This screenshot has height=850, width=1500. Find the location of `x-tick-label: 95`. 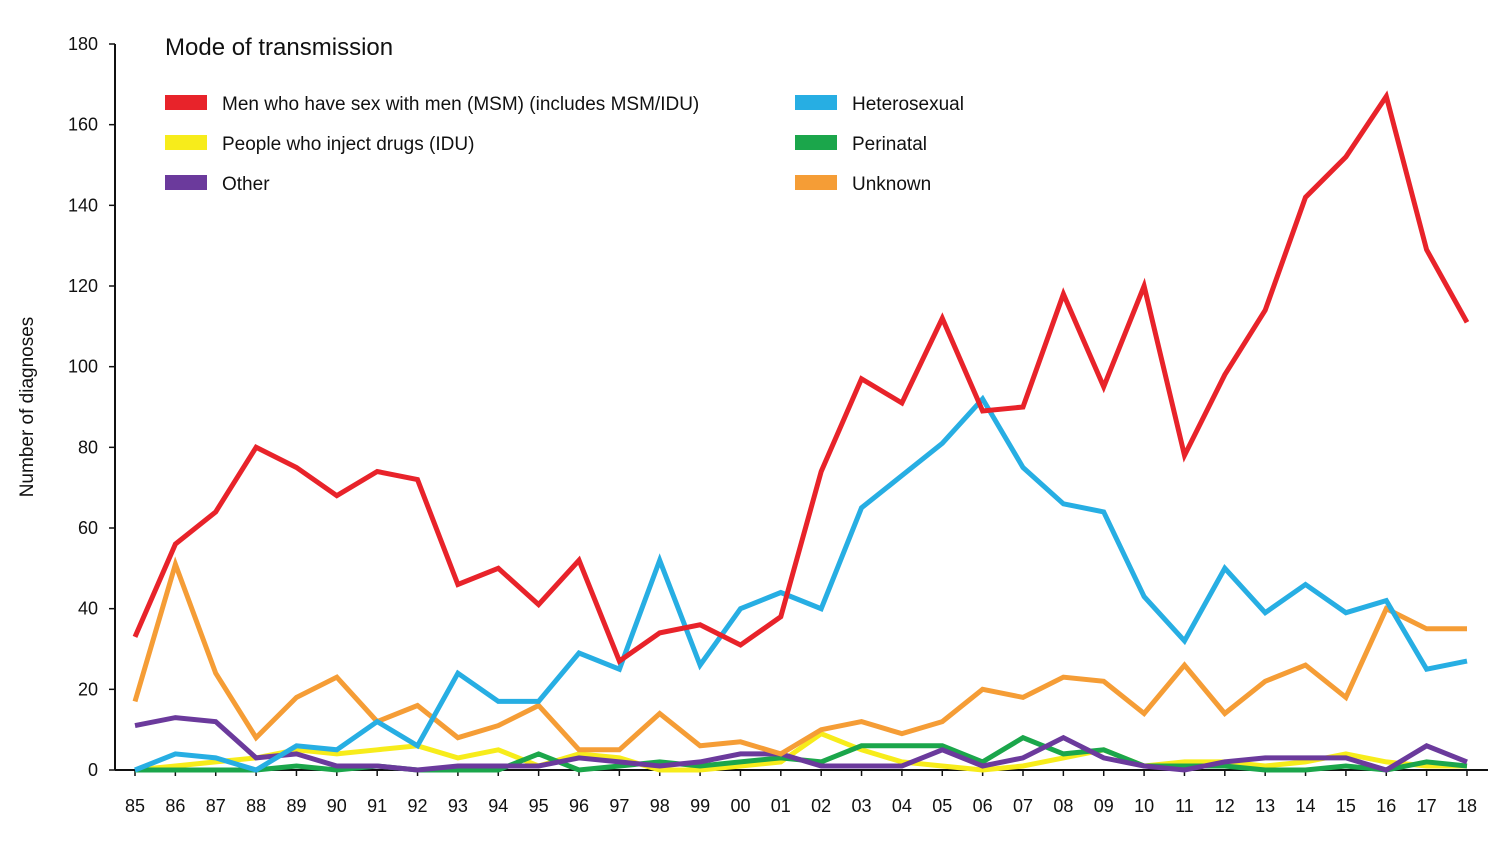

x-tick-label: 95 is located at coordinates (539, 806).